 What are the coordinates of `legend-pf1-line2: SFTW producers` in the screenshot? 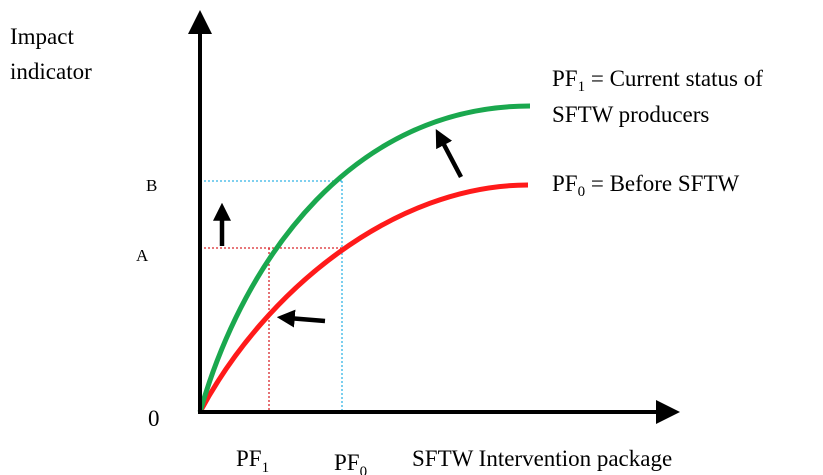 It's located at (630, 114).